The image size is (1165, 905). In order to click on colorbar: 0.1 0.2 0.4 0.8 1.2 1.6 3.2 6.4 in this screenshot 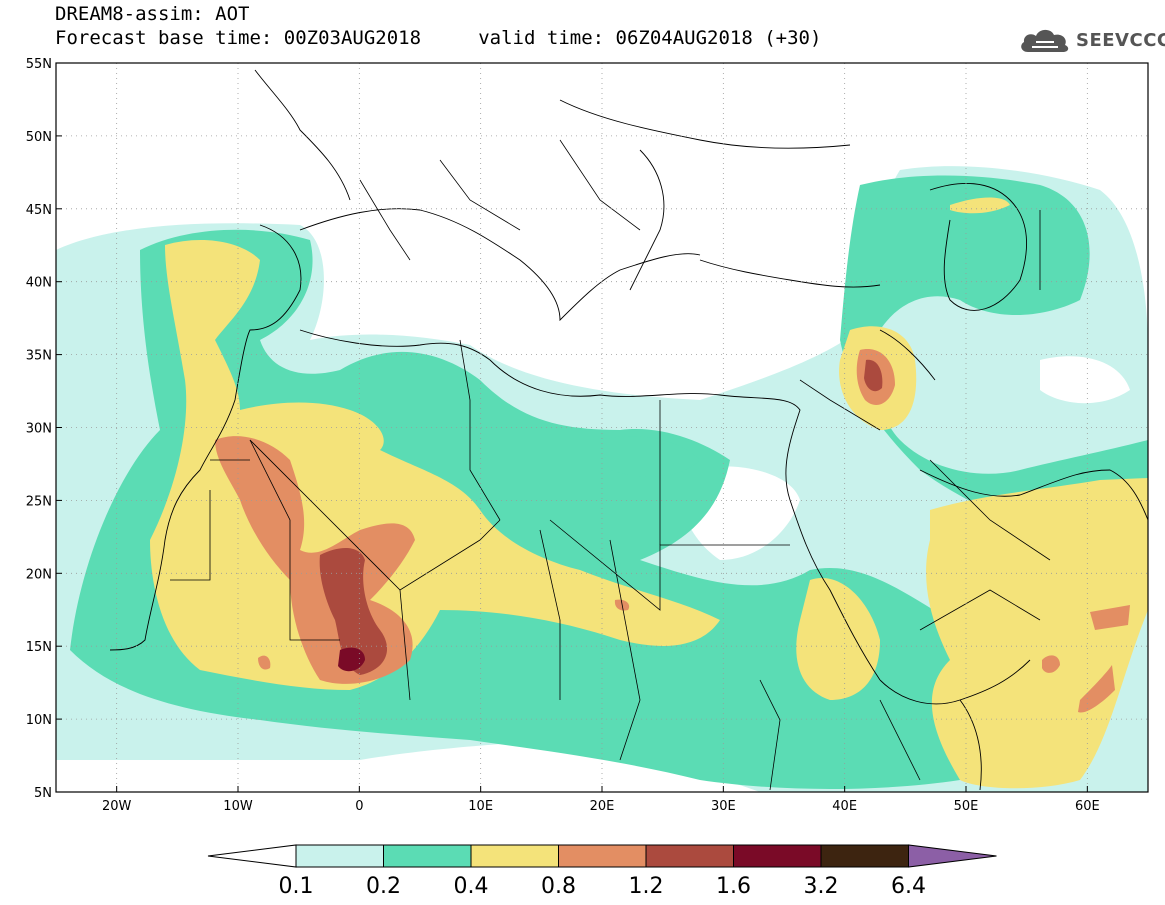, I will do `click(602, 871)`.